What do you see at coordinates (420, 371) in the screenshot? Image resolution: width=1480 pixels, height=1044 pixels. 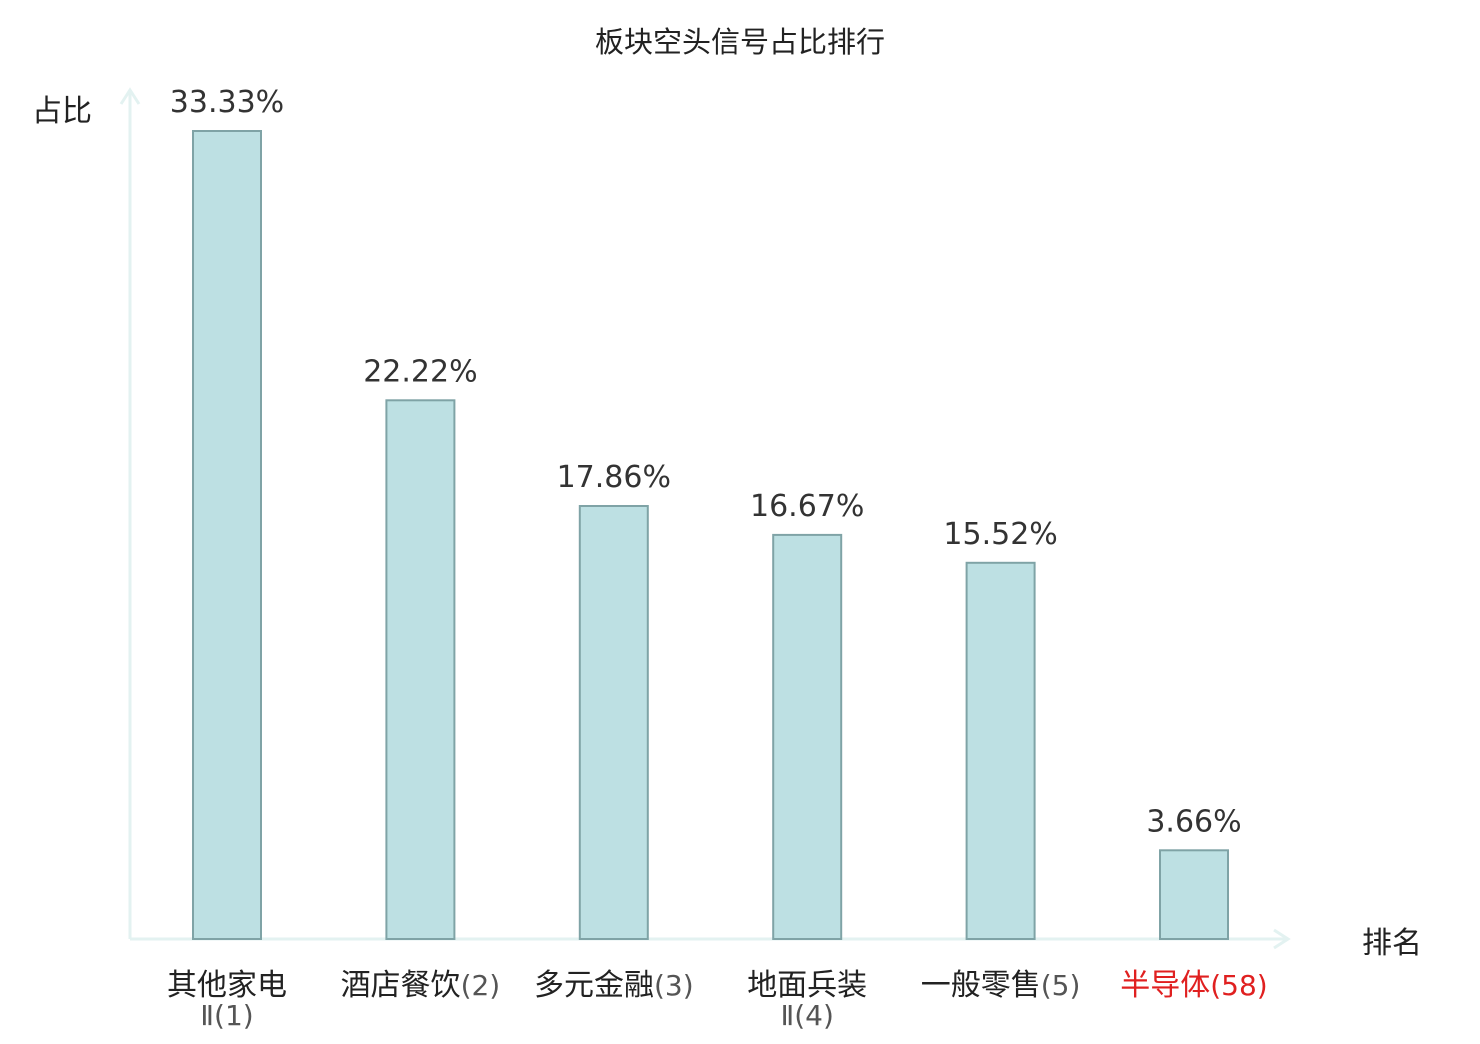 I see `data-label: 22.22%` at bounding box center [420, 371].